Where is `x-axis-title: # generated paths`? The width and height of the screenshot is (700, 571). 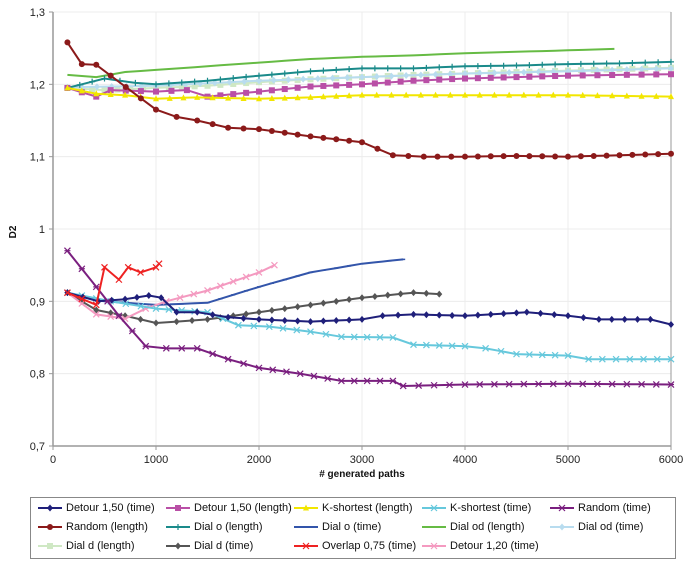 x-axis-title: # generated paths is located at coordinates (362, 474).